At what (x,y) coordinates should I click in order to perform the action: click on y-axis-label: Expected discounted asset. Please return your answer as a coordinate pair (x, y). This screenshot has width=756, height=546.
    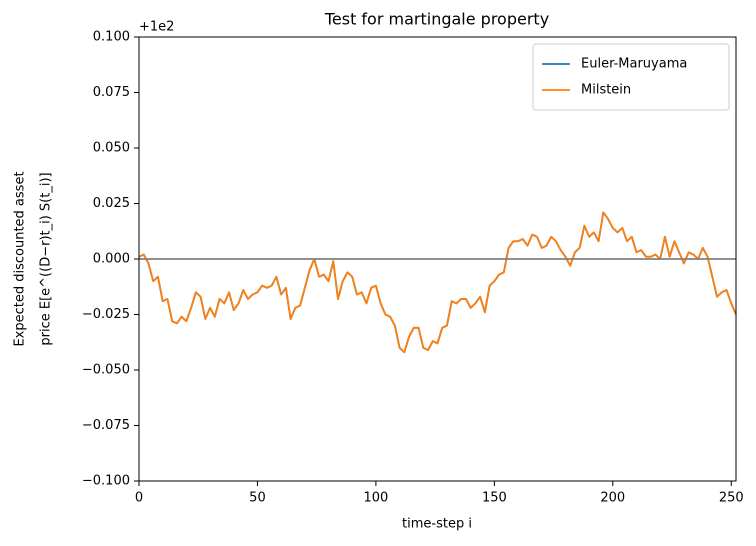
    Looking at the image, I should click on (20, 258).